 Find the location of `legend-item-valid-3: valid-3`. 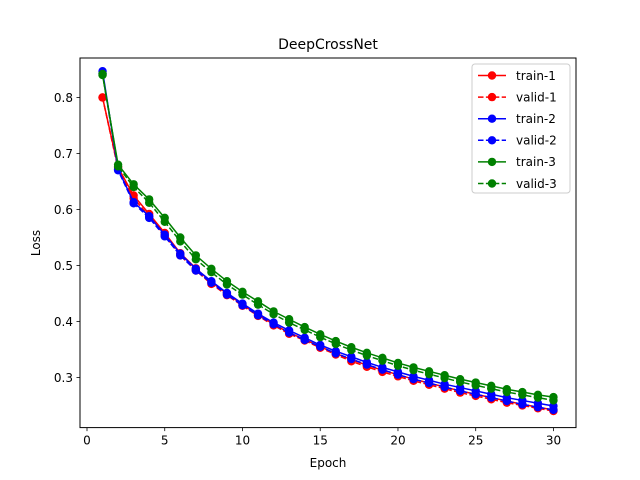

legend-item-valid-3: valid-3 is located at coordinates (517, 184).